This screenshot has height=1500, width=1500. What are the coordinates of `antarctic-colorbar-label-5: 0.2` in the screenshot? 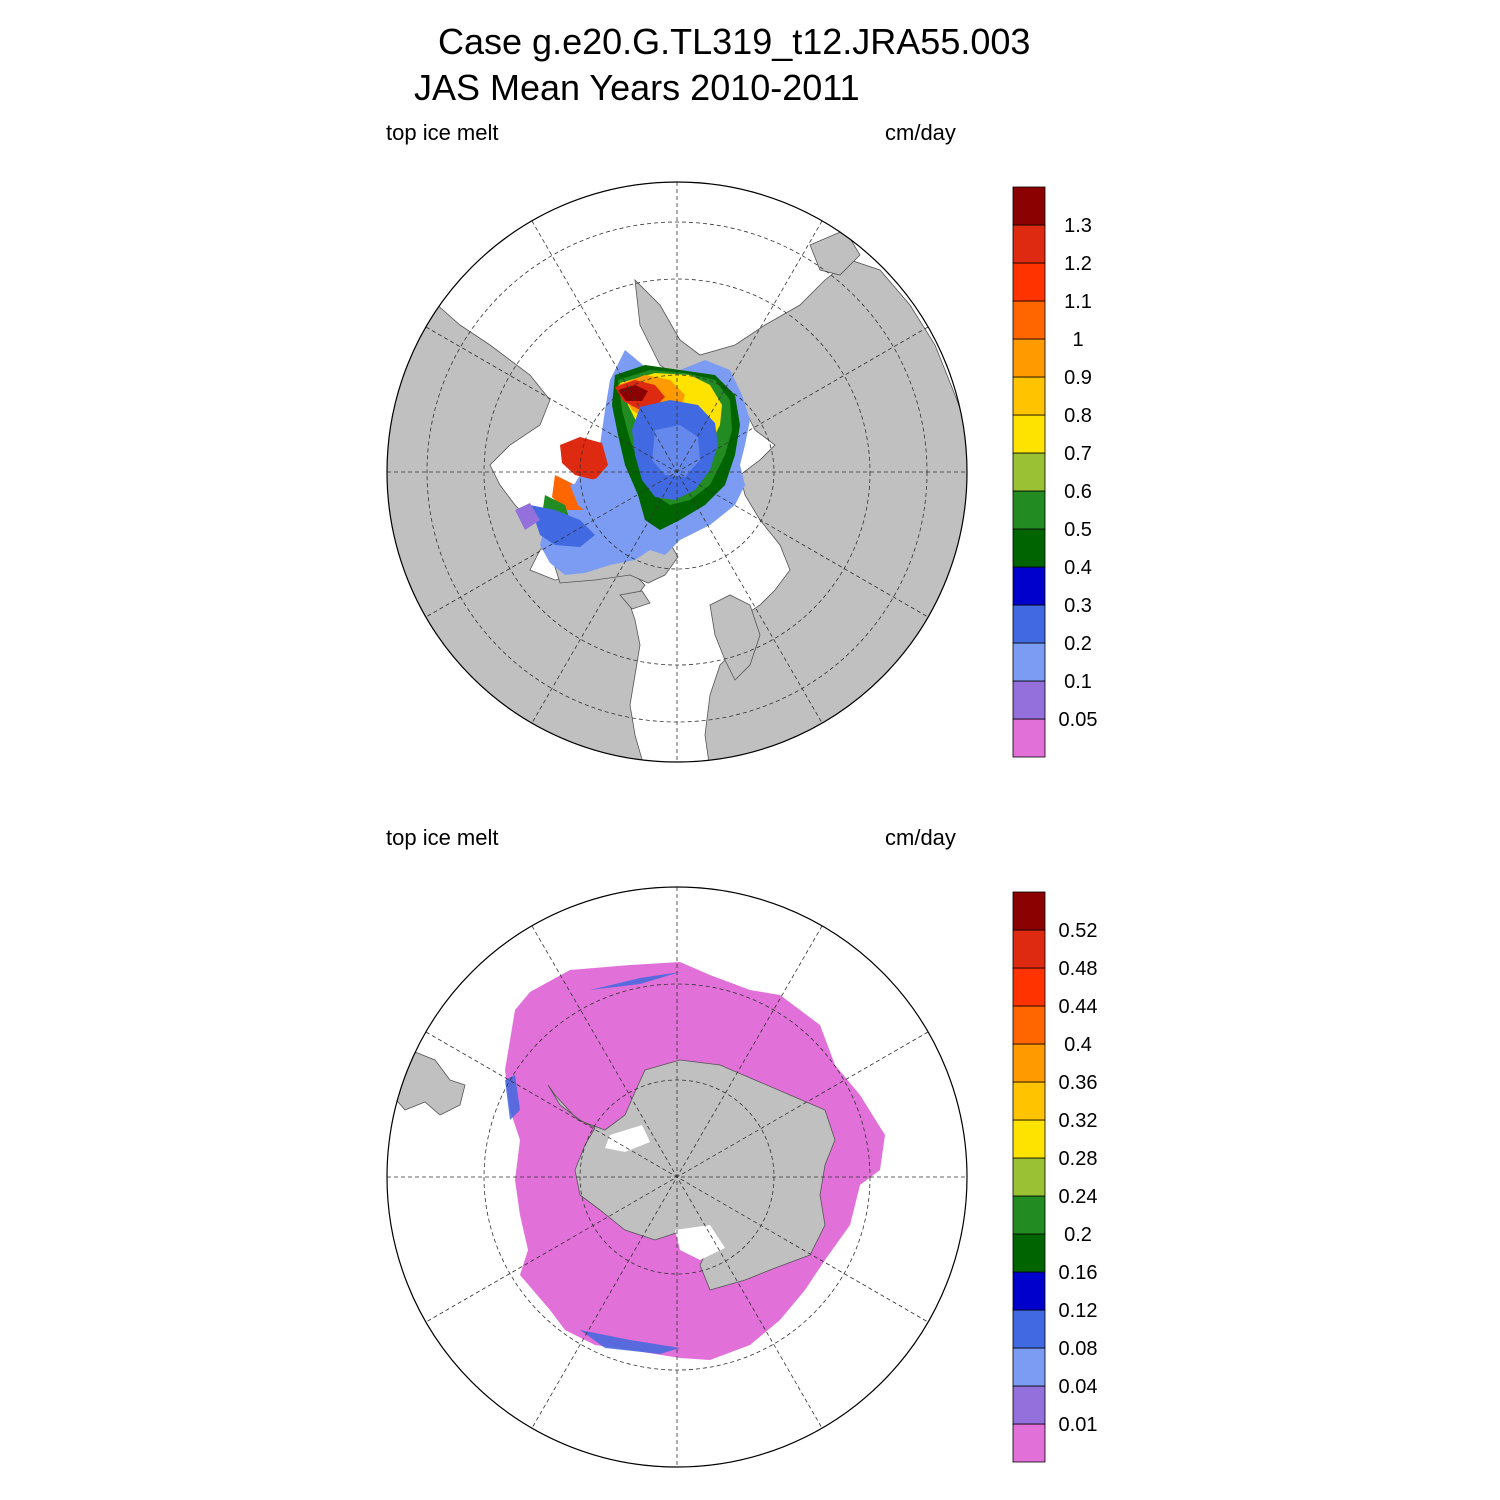 It's located at (1078, 1235).